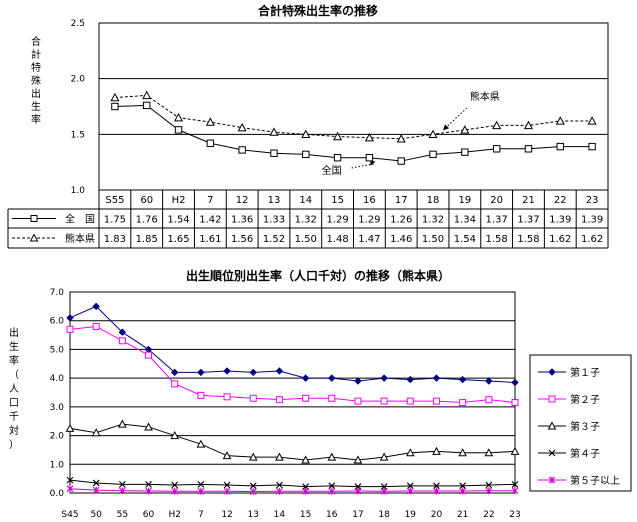  I want to click on chart2-y-tick-label: 6.0, so click(57, 322).